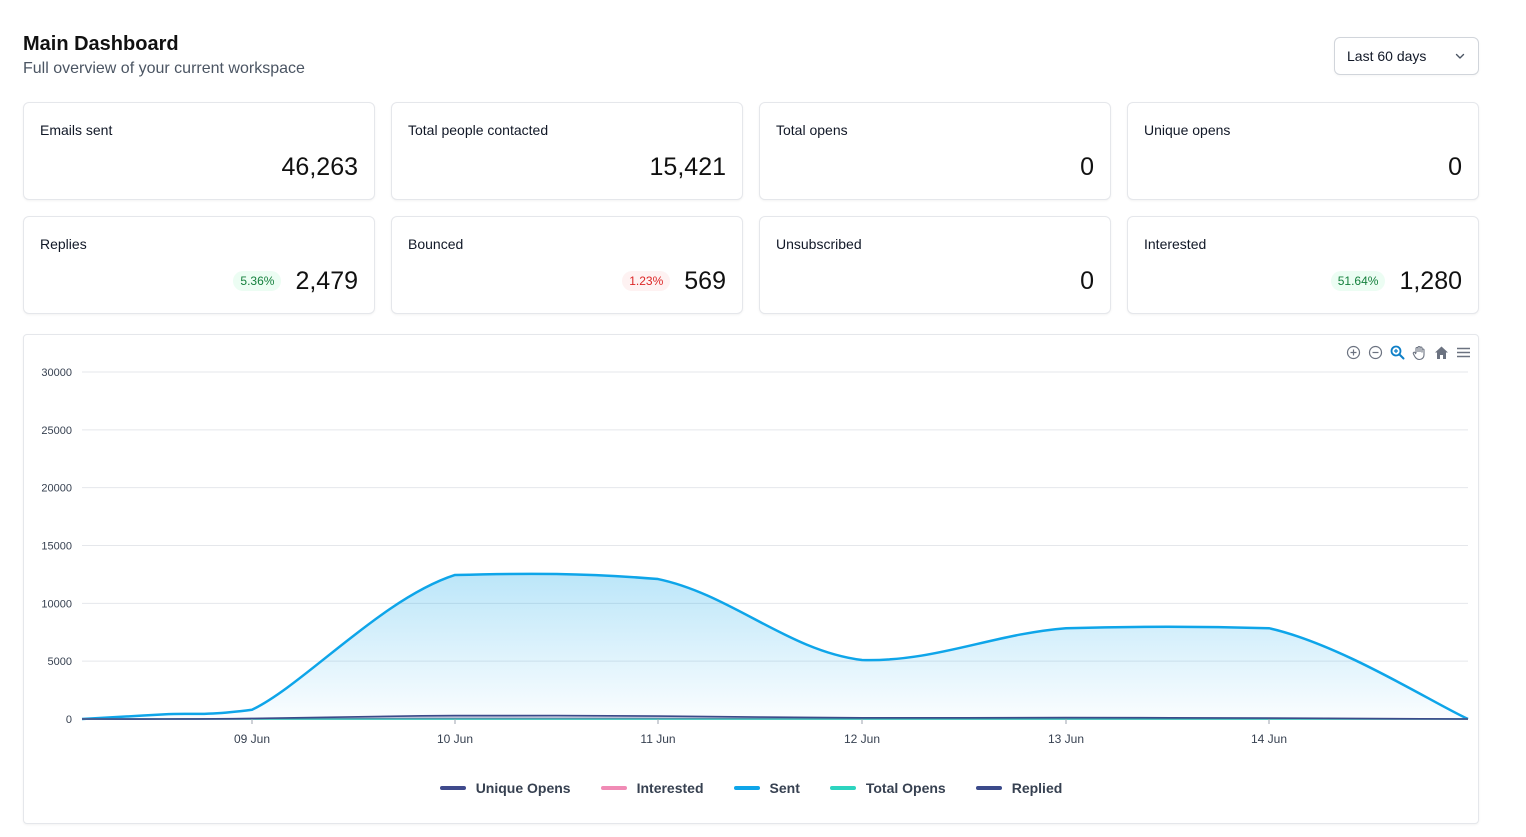  Describe the element at coordinates (812, 130) in the screenshot. I see `stat-label: Total opens` at that location.